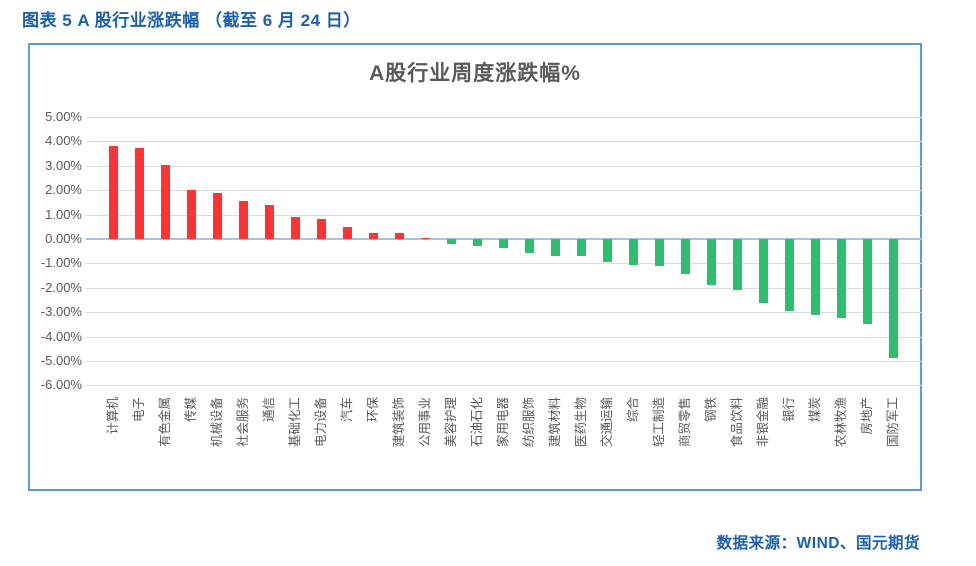  I want to click on y-axis-tick-label: -4.00%, so click(61, 336).